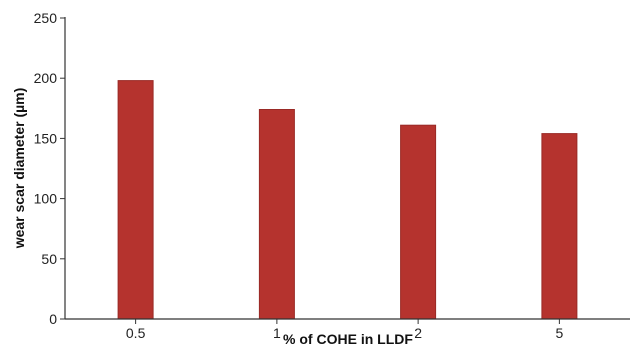  Describe the element at coordinates (19, 169) in the screenshot. I see `y-axis-title: wear scar diameter (µm)` at that location.